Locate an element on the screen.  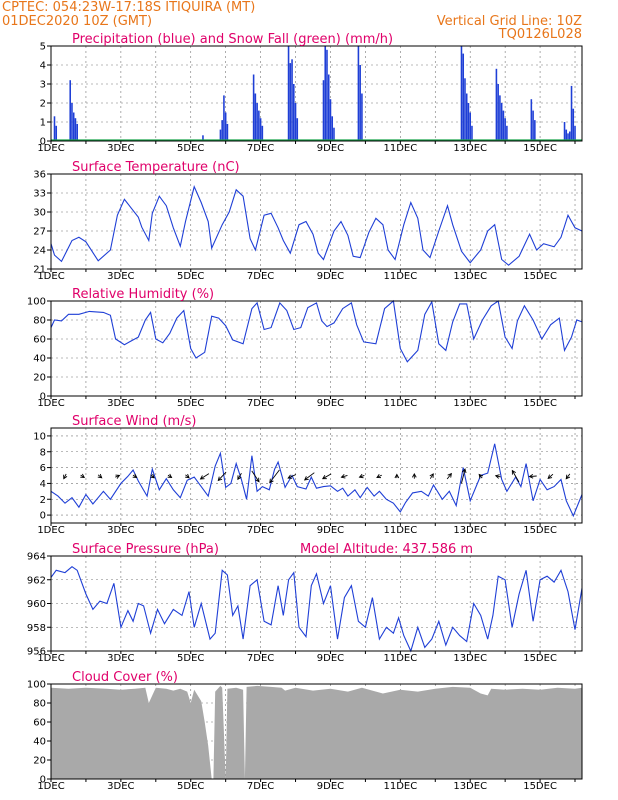
y-tick-label: 33 is located at coordinates (39, 194).